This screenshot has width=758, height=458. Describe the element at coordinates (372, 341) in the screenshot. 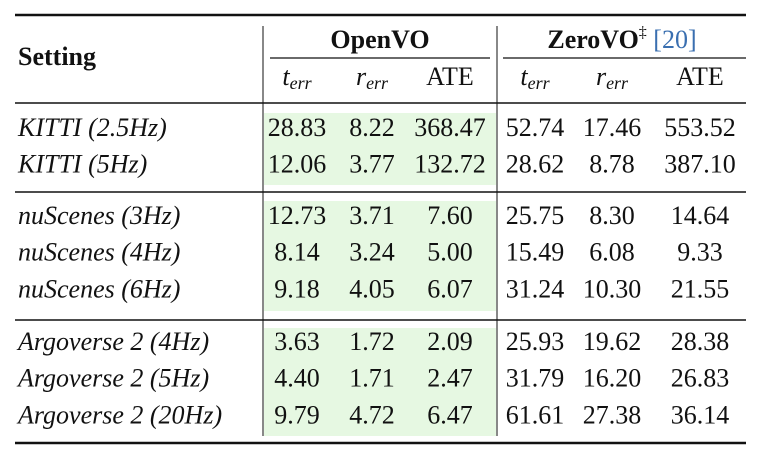

I see `cell-value: 1.72` at that location.